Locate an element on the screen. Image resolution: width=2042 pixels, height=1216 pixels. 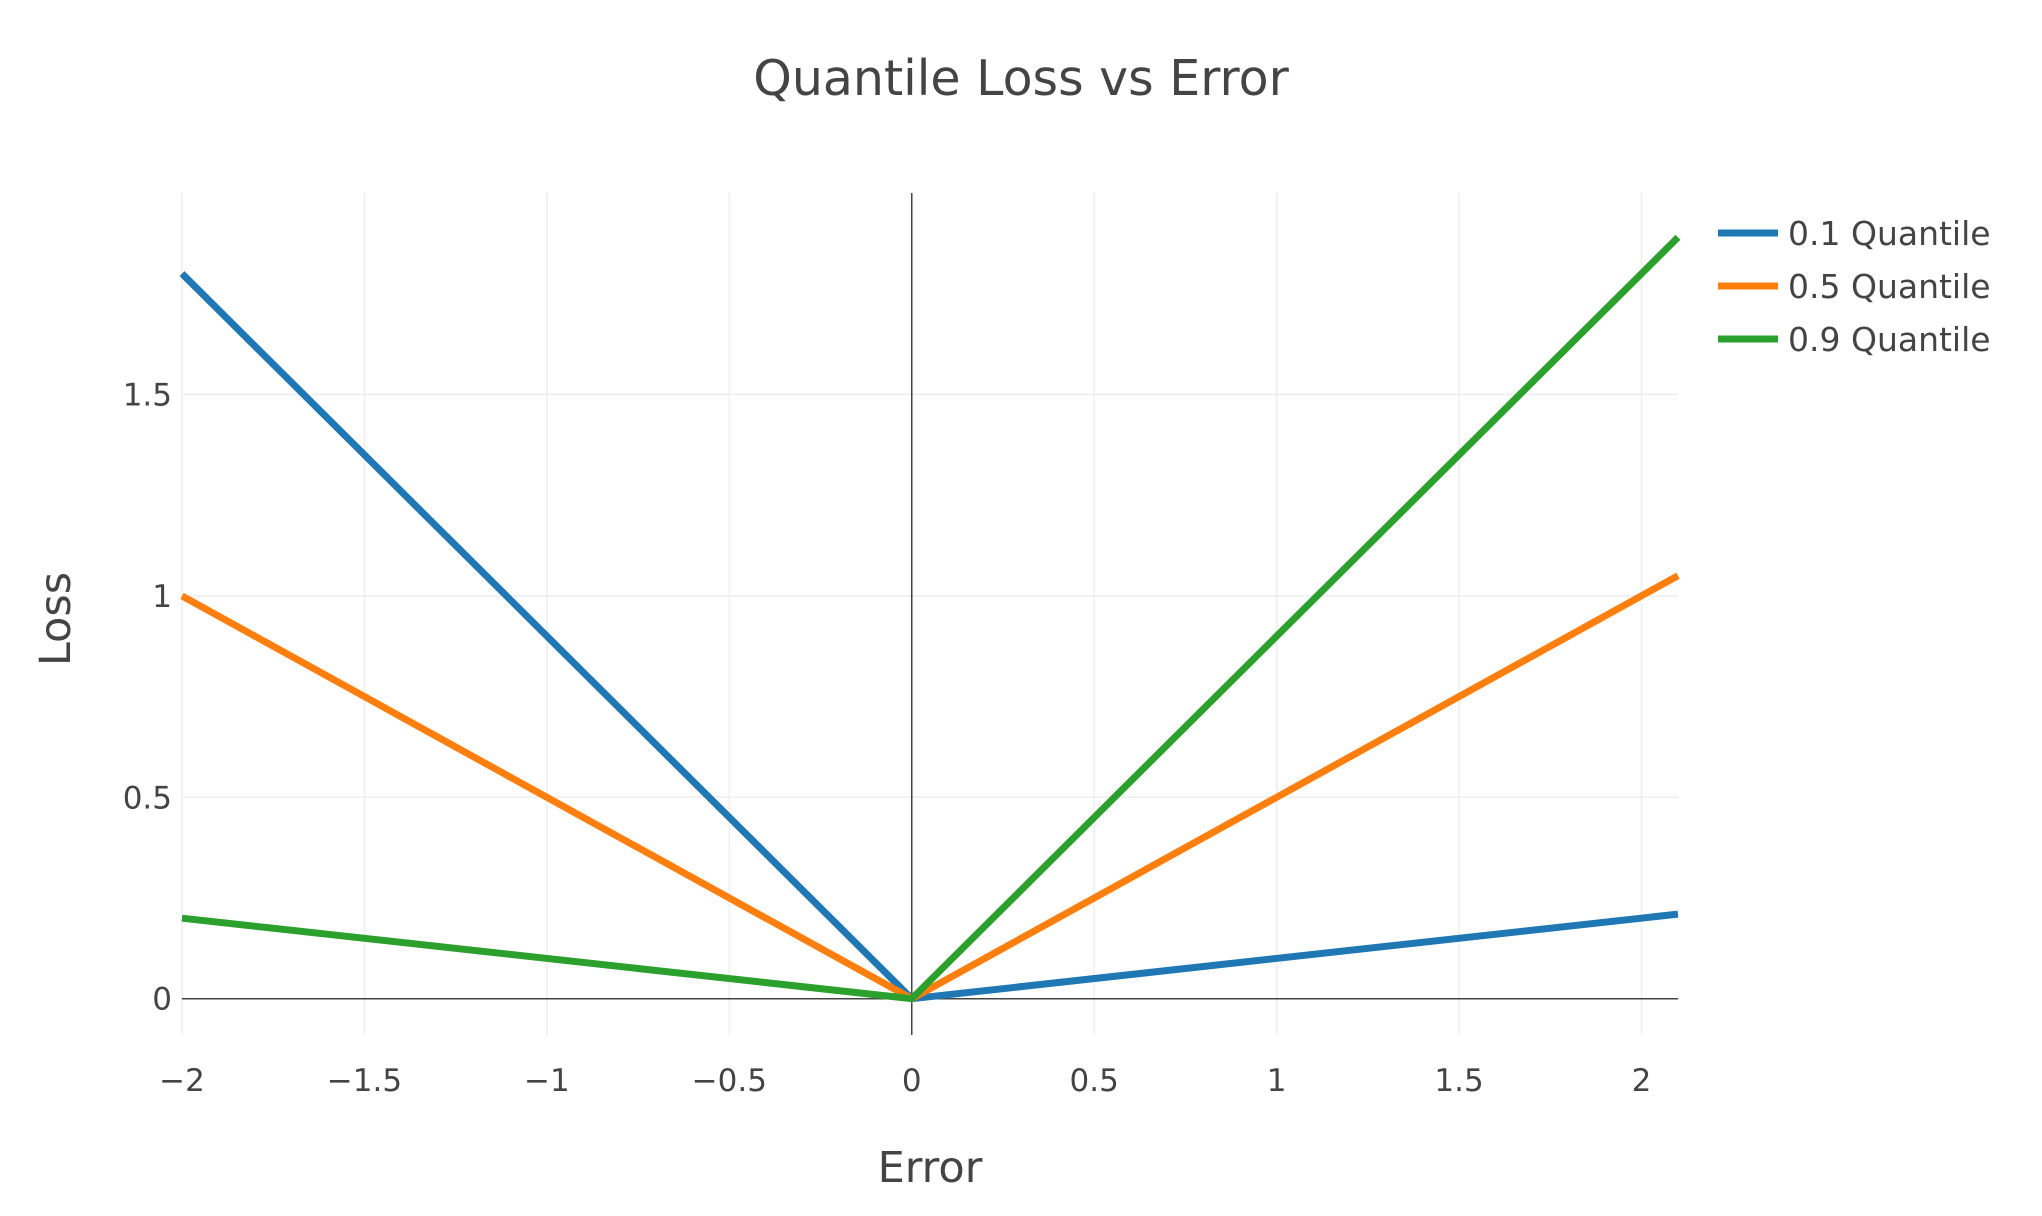
legend: 0.1 Quantile 0.5 Quantile 0.9 Quantile is located at coordinates (1854, 286).